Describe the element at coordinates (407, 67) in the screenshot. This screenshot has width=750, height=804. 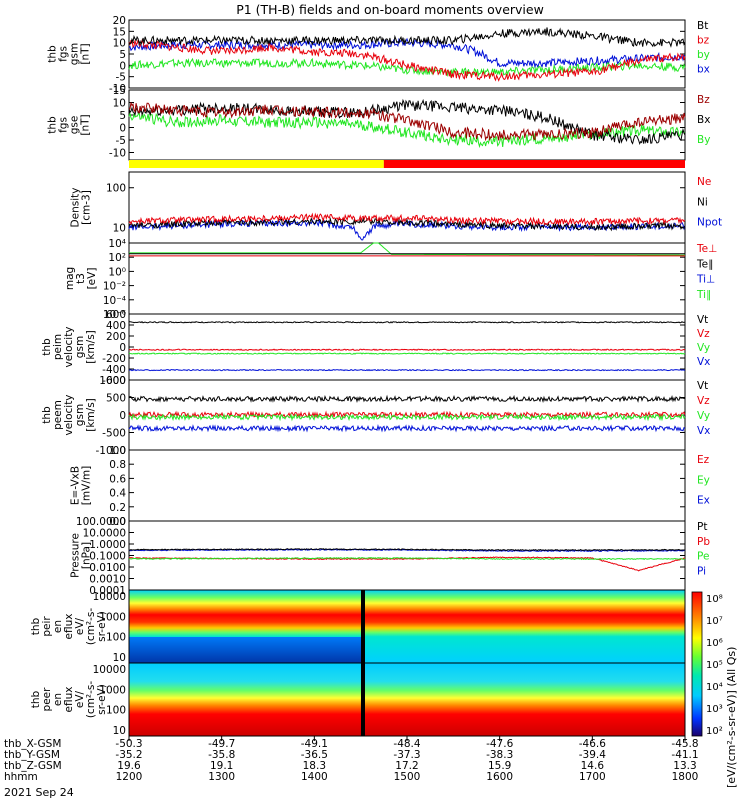
I see `series-line-by` at that location.